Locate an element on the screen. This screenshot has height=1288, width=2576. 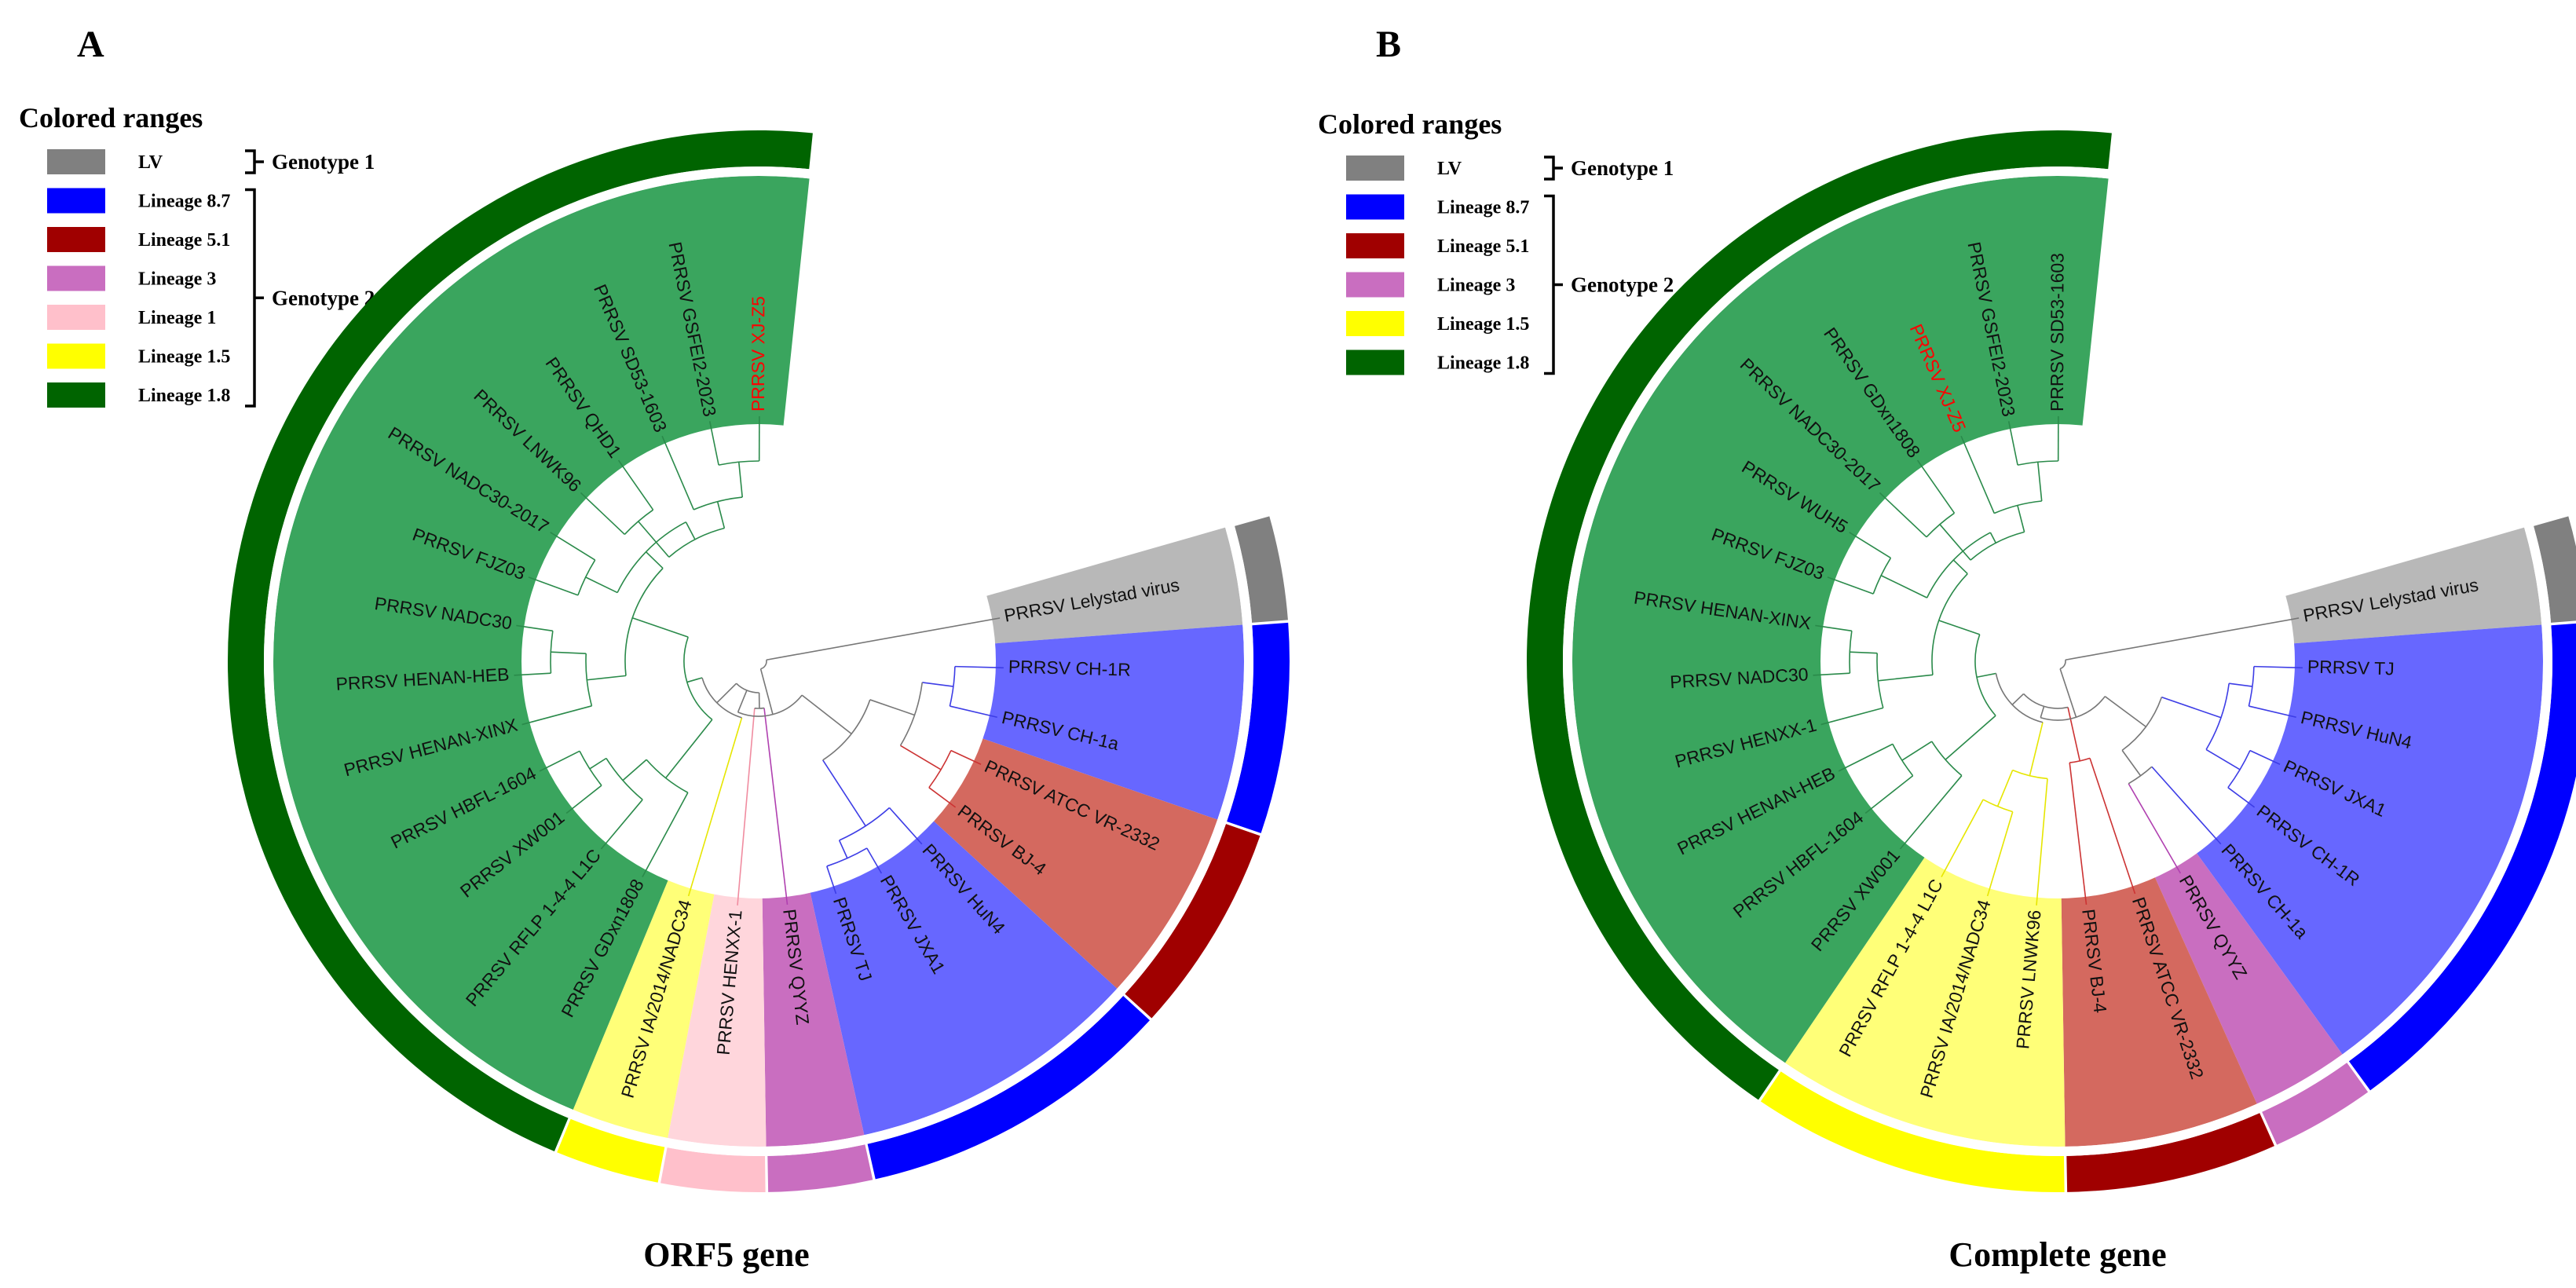
tree-center is located at coordinates (2058, 661).